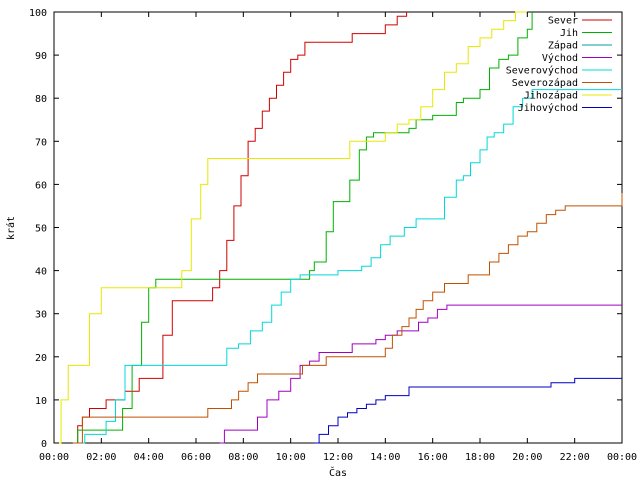 The width and height of the screenshot is (640, 480). Describe the element at coordinates (41, 272) in the screenshot. I see `y-tick-label: 40` at that location.